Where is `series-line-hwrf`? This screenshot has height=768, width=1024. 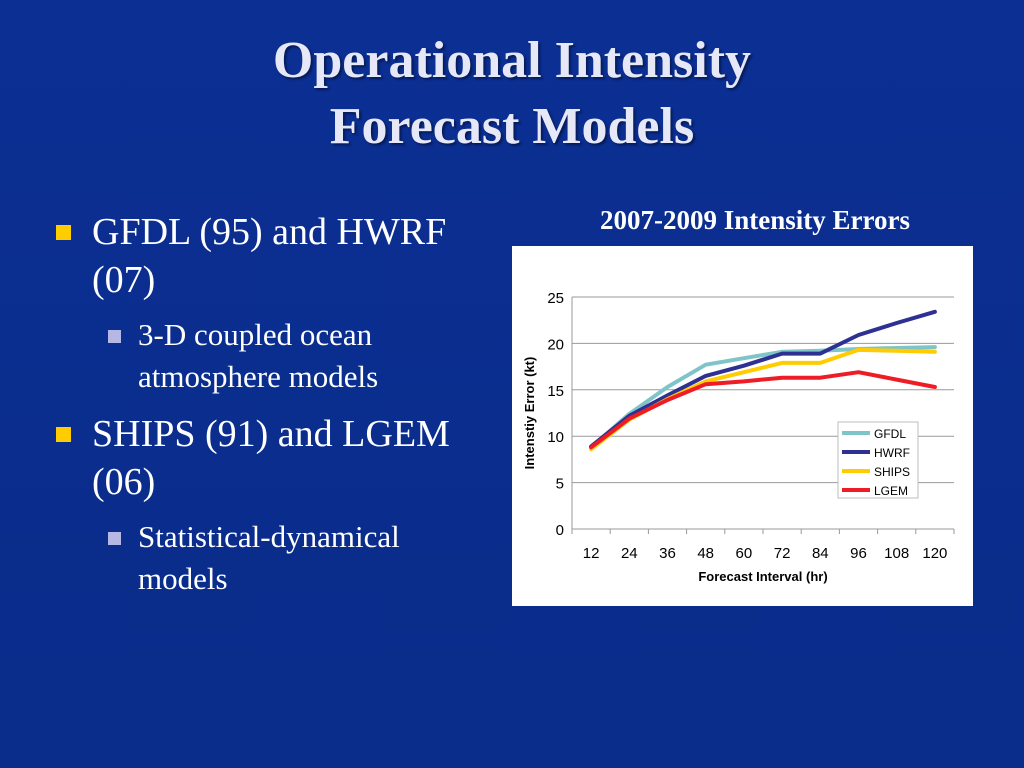
series-line-hwrf is located at coordinates (763, 379).